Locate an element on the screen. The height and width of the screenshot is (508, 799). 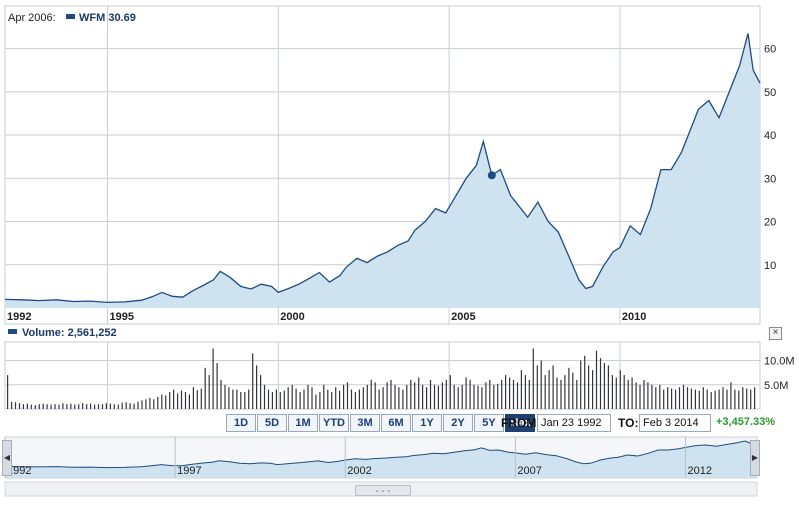
x-tick-label: 2010 is located at coordinates (634, 317).